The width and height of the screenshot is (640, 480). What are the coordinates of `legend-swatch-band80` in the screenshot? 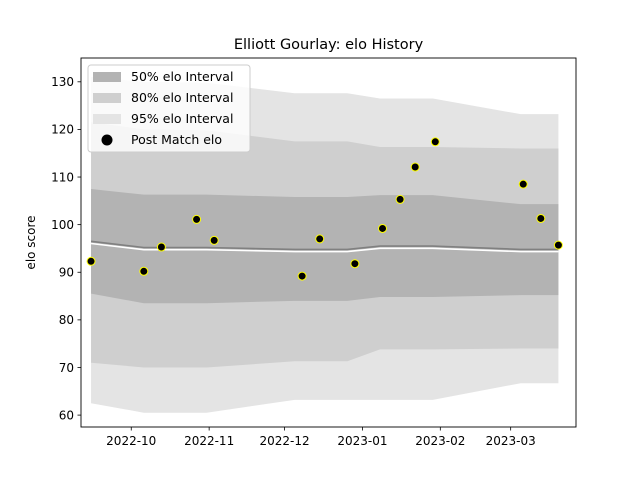 It's located at (107, 98).